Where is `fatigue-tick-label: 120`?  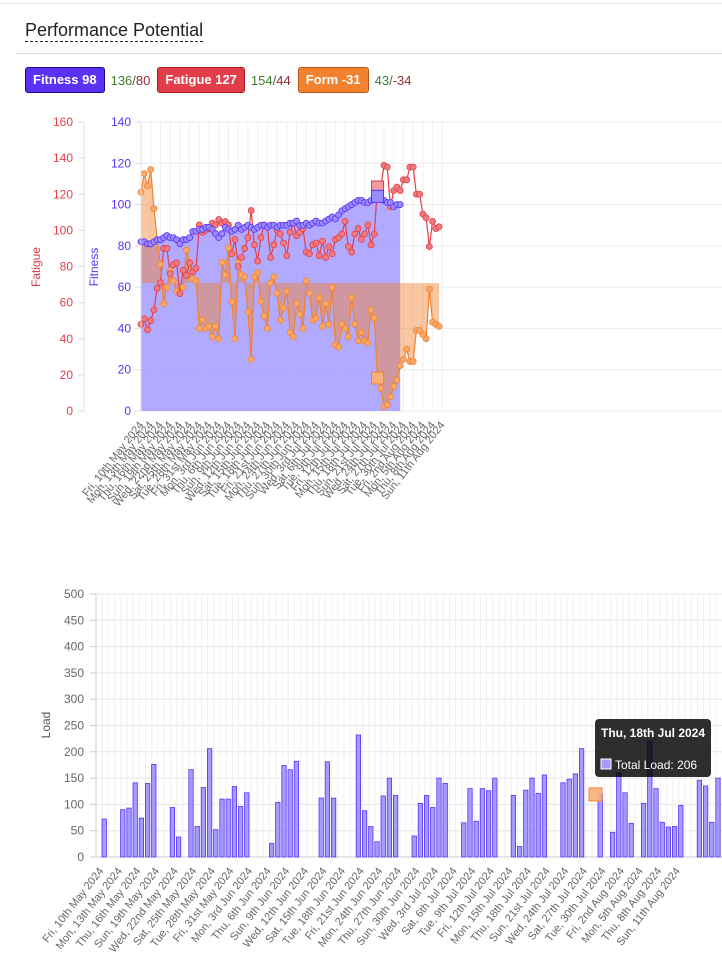 fatigue-tick-label: 120 is located at coordinates (63, 194).